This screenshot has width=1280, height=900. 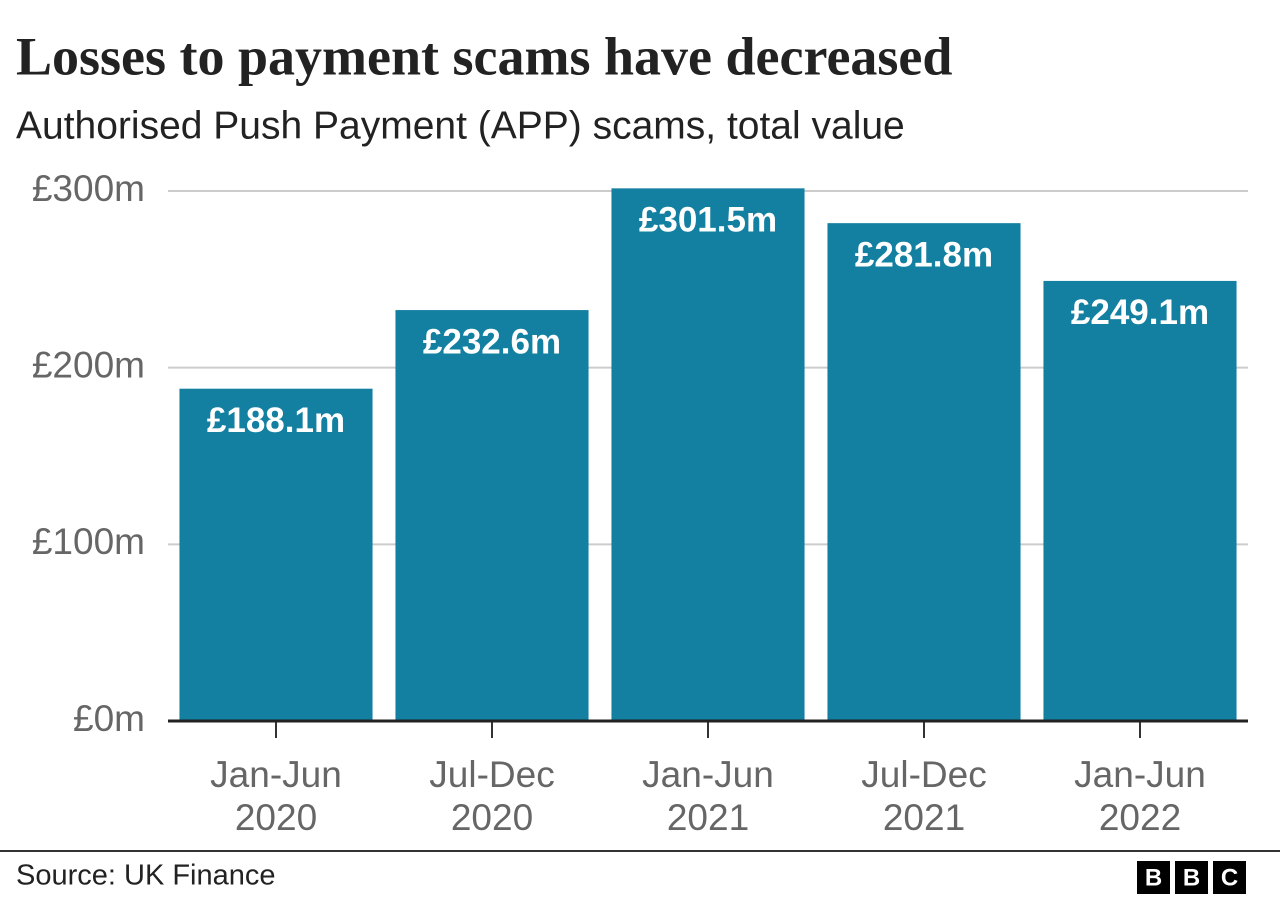 I want to click on y-tick-label: £200m, so click(x=88, y=364).